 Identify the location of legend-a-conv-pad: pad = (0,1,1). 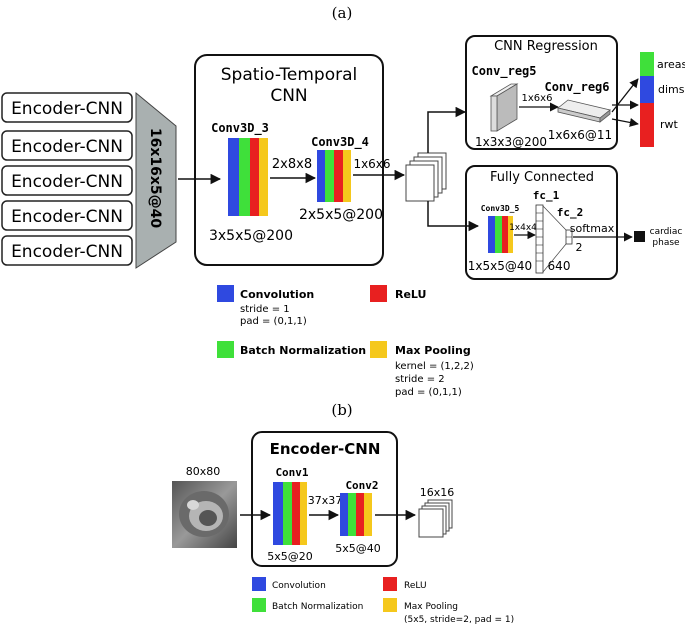
(273, 321).